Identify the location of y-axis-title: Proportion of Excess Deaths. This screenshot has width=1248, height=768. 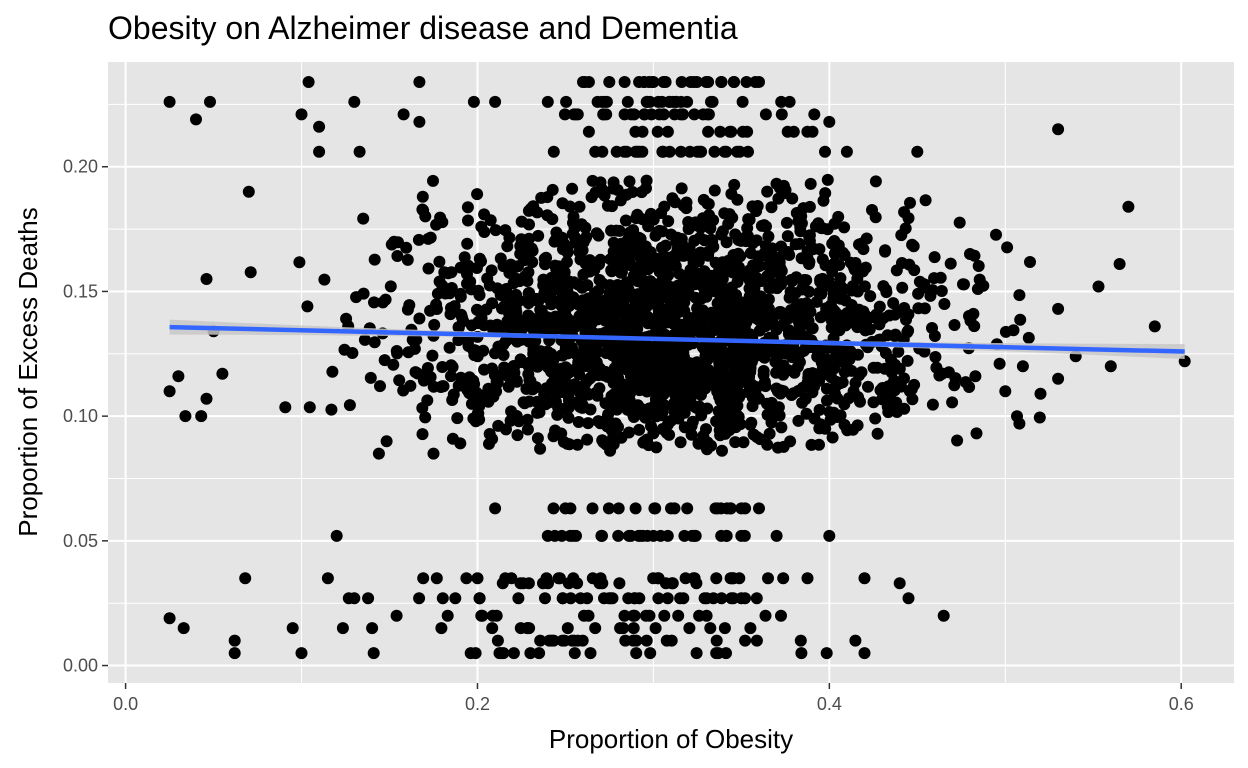
(28, 372).